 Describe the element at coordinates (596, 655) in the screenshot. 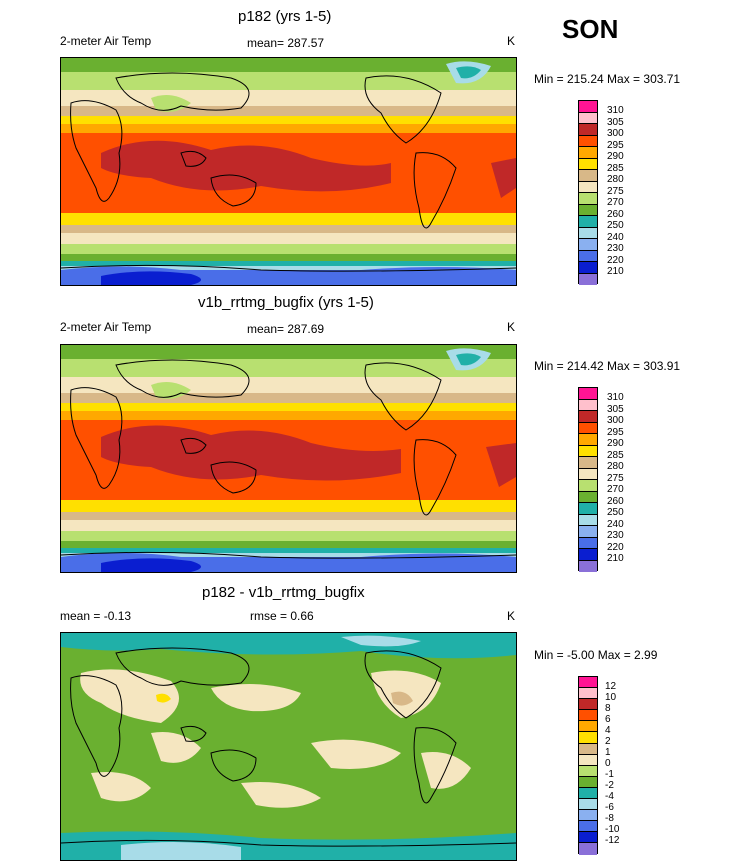

I see `panel-3-min-max: Min = -5.00 Max = 2.99` at that location.